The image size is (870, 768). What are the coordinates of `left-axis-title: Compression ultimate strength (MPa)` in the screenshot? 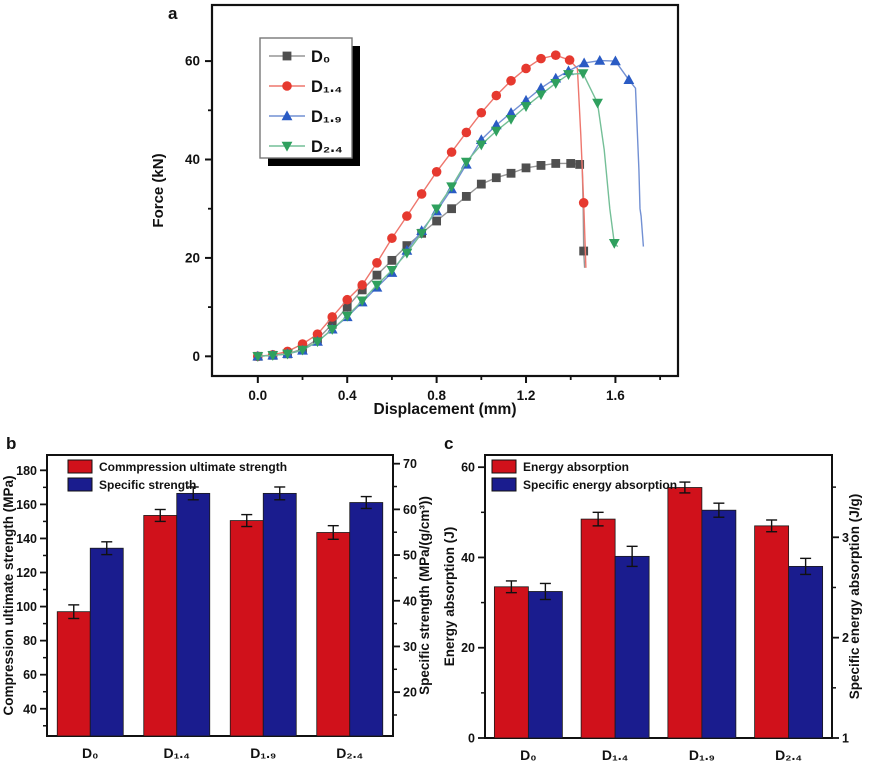 It's located at (8, 595).